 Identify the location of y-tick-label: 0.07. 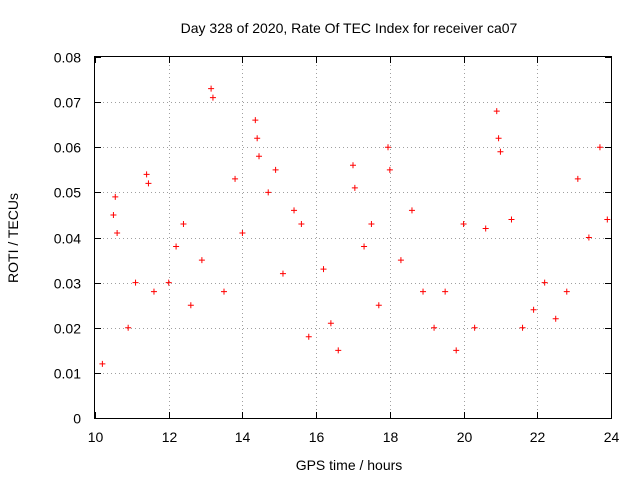
(67, 103).